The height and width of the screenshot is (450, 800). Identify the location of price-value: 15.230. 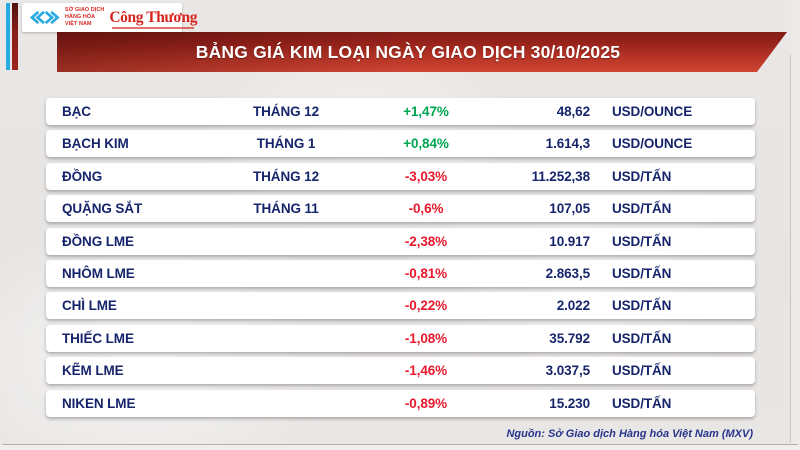
(569, 403).